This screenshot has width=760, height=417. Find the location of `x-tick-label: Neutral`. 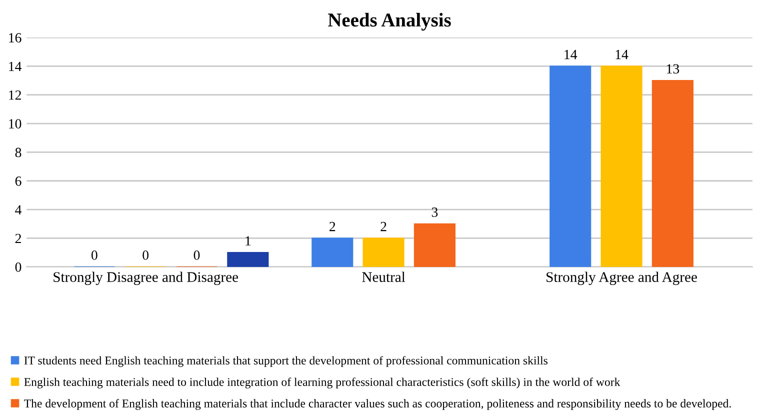

x-tick-label: Neutral is located at coordinates (384, 277).